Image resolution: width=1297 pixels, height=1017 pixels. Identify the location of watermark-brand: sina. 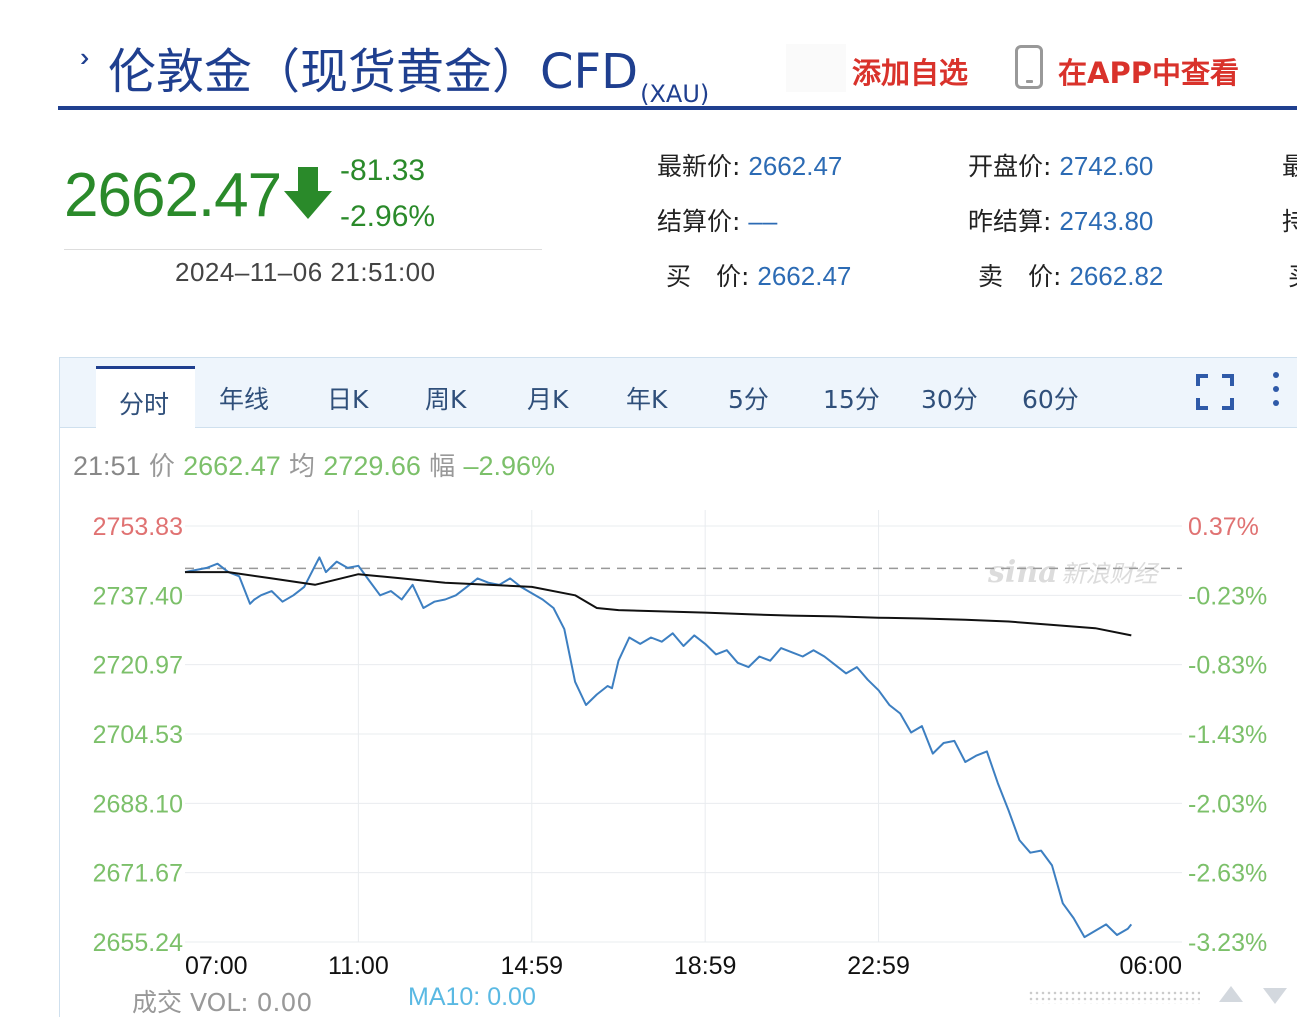
(1023, 572).